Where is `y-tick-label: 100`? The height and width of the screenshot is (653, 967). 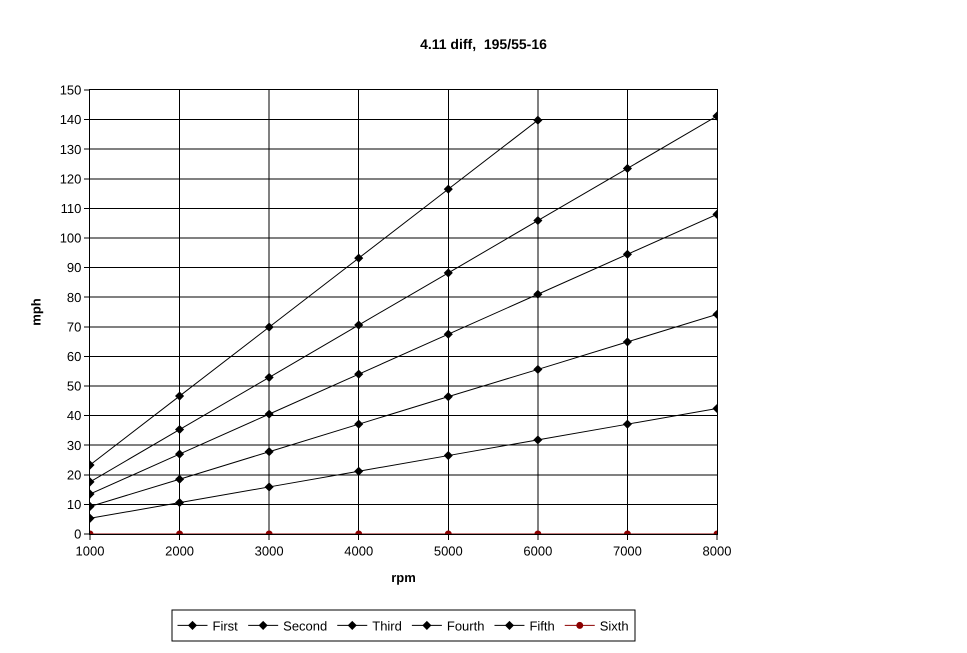
y-tick-label: 100 is located at coordinates (71, 238).